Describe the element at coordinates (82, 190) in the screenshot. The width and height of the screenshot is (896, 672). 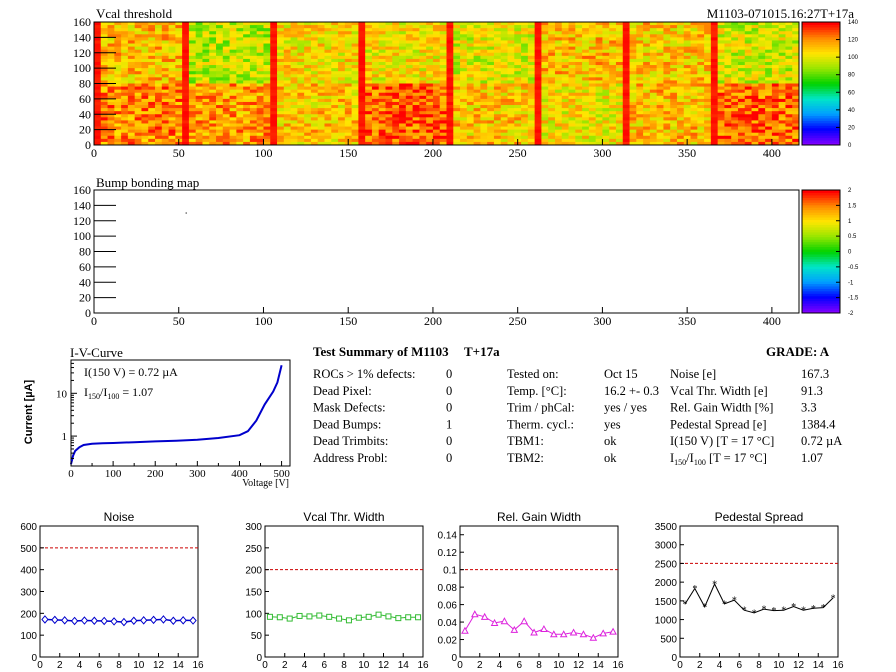
I see `y-tick-label: 160` at that location.